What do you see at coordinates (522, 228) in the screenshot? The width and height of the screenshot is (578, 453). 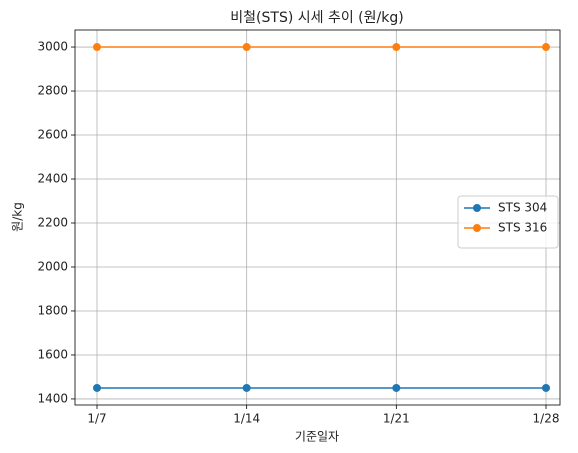 I see `legend-label: STS 316` at bounding box center [522, 228].